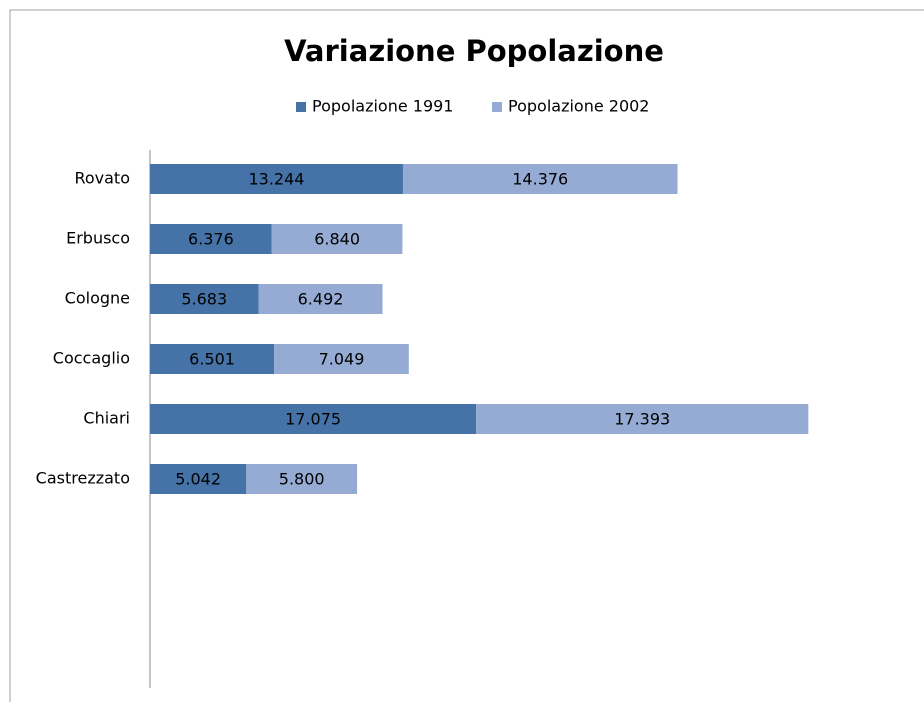 This screenshot has width=924, height=702. I want to click on data-label: 17.393, so click(642, 419).